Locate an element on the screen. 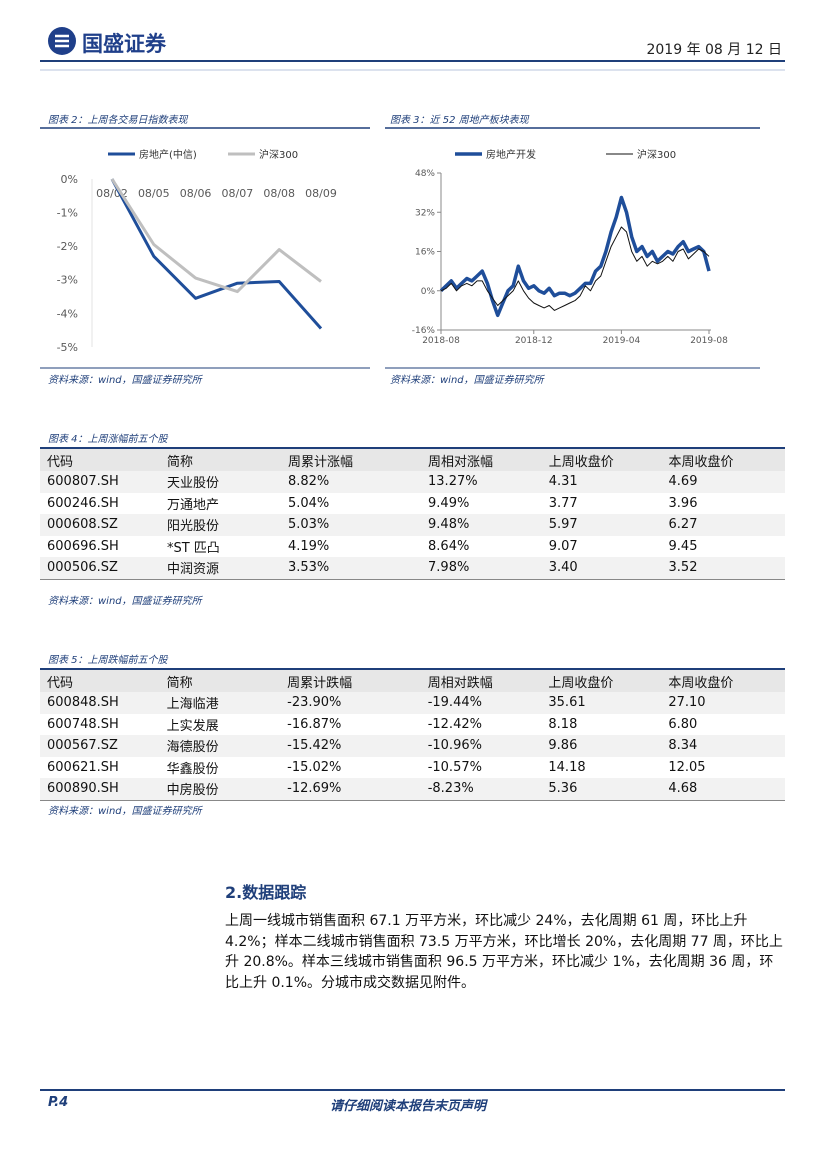 This screenshot has height=1169, width=827. y-tick-label: -4% is located at coordinates (67, 313).